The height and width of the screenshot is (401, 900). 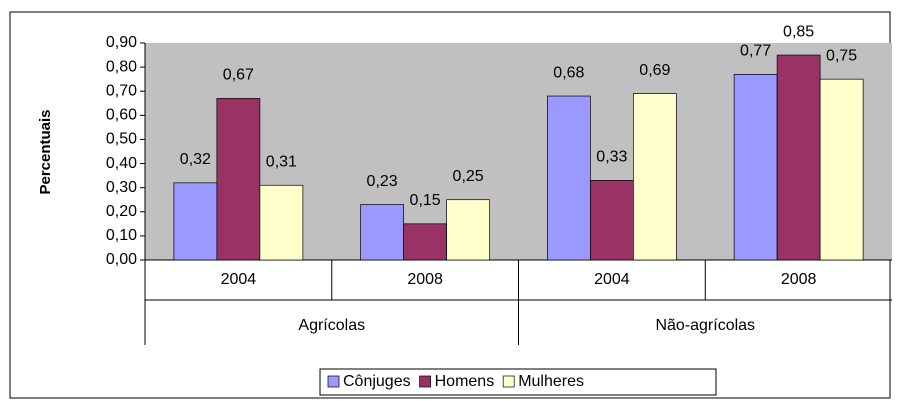 I want to click on y-tick-label: 0,80, so click(x=121, y=66).